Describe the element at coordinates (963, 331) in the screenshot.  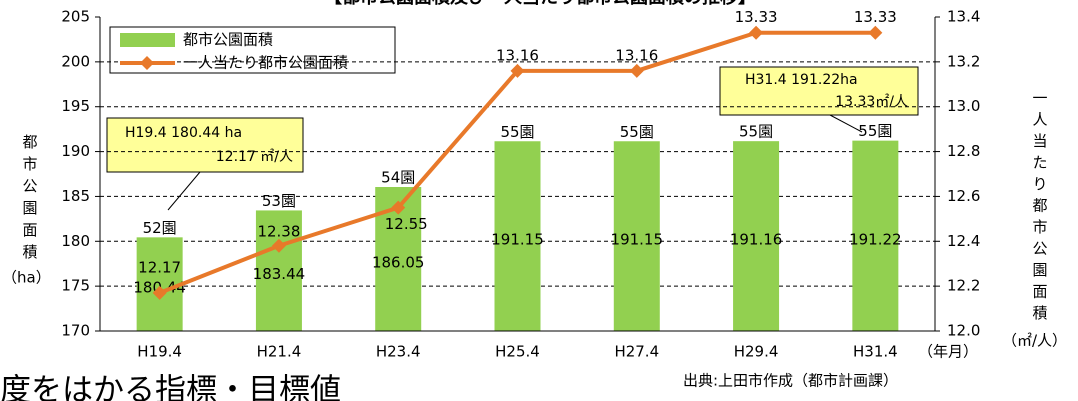
I see `y2-tick-label: 12.0` at that location.